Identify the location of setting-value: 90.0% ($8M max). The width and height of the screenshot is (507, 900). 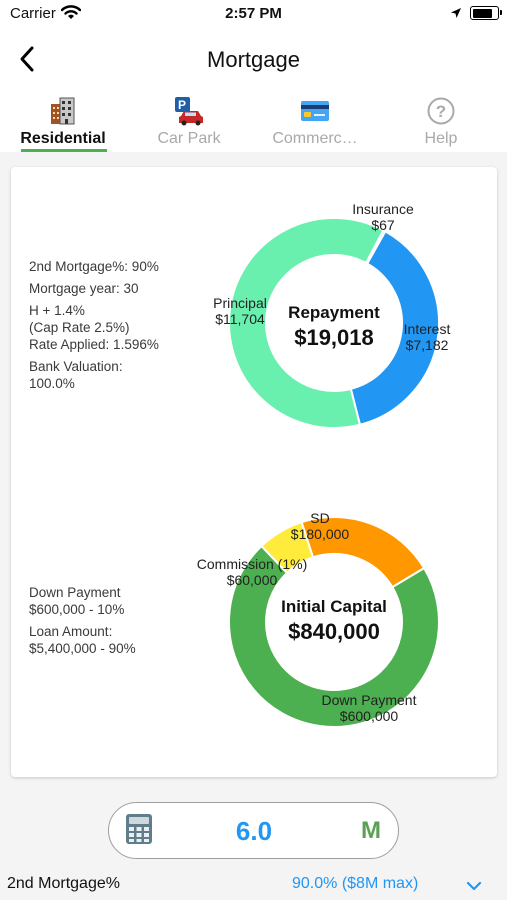
(355, 883).